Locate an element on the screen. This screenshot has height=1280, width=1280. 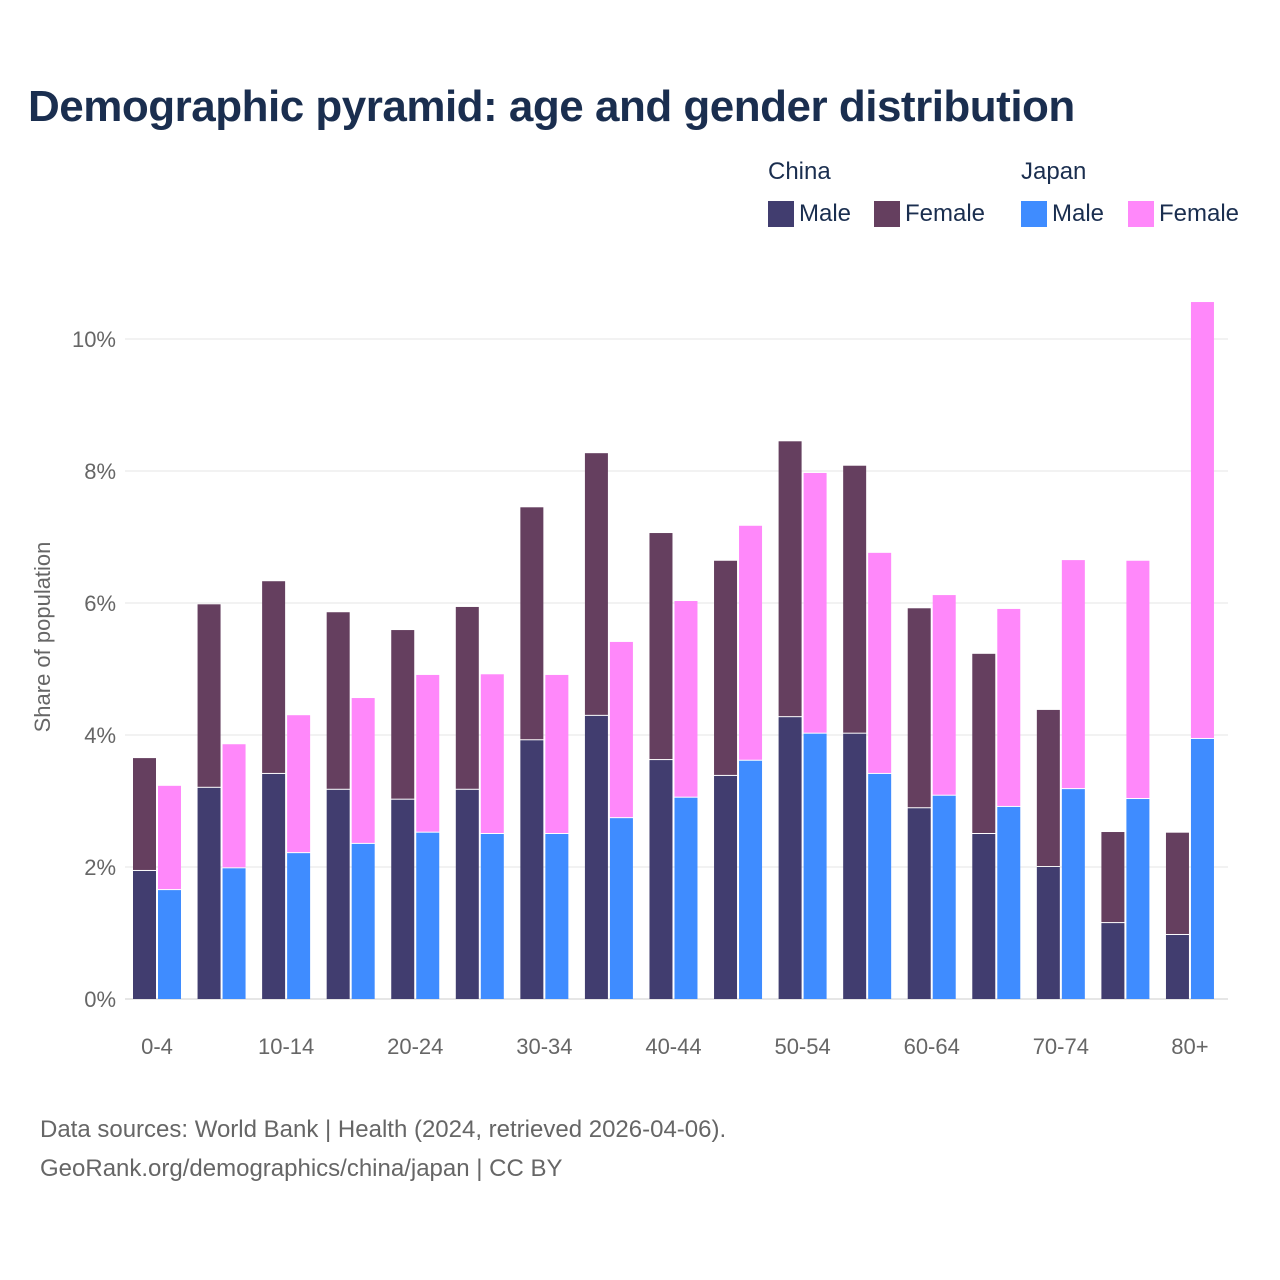
legend-japan-male: Male is located at coordinates (1062, 214).